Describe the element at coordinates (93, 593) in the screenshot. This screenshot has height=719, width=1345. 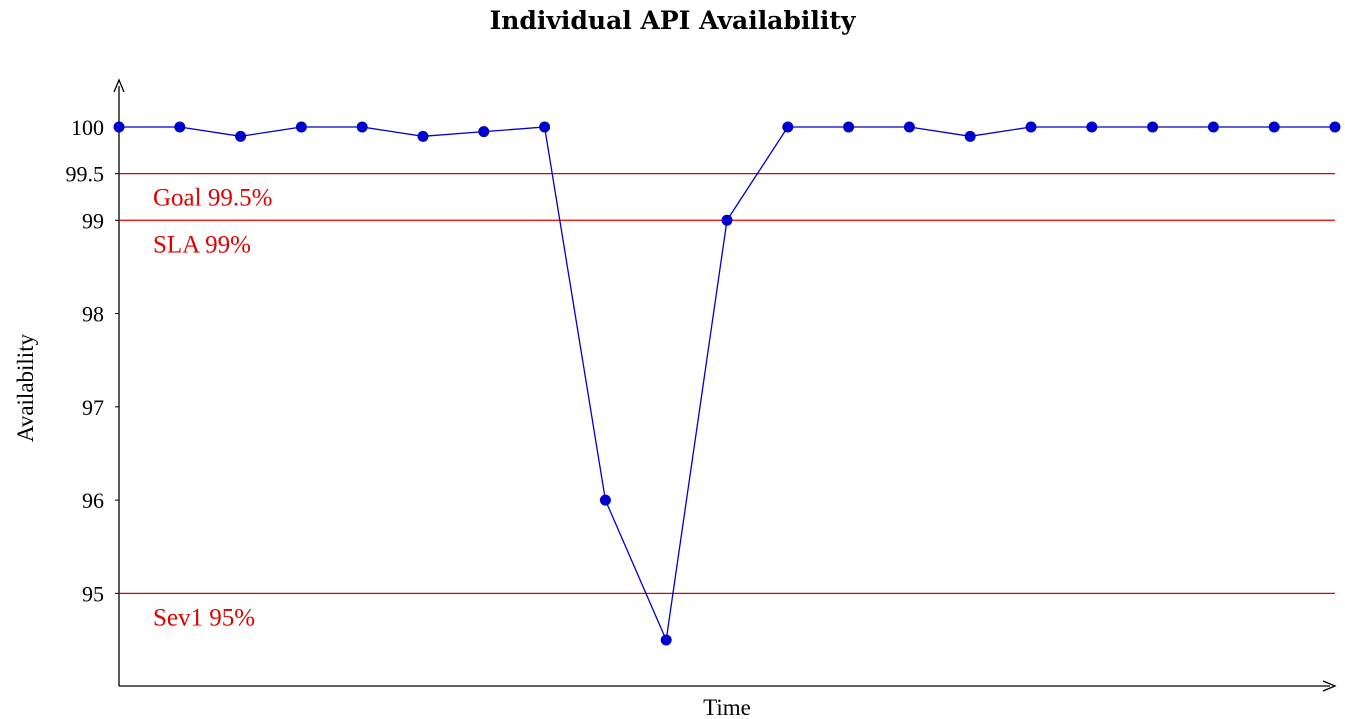
I see `y-tick-label: 95` at that location.